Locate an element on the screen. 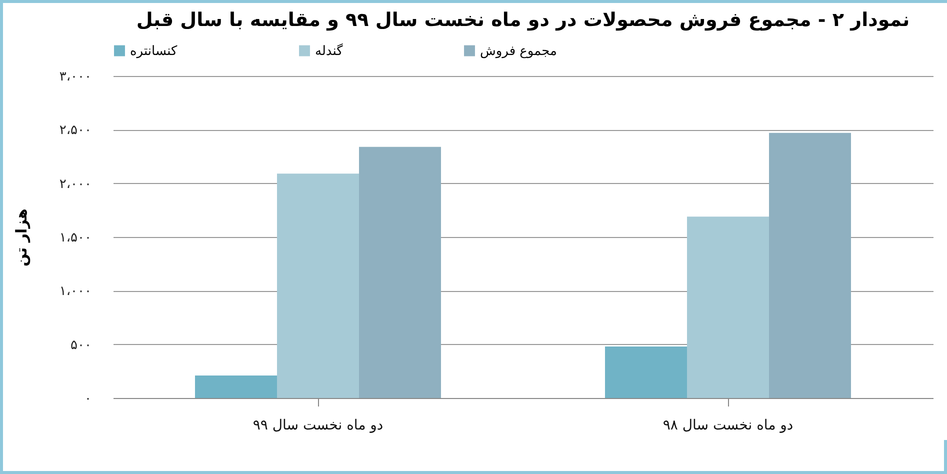 This screenshot has height=474, width=947. y-tick-label: ۱،۰۰۰ is located at coordinates (75, 292).